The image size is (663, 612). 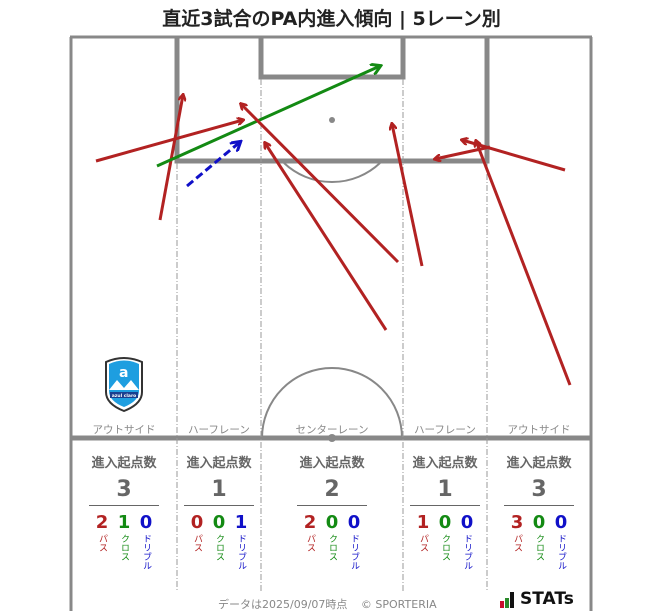 What do you see at coordinates (219, 511) in the screenshot?
I see `lane-stats-halfspace-left: 進入起点数 1 0 パス 0 クロス 1 ドリブル` at bounding box center [219, 511].